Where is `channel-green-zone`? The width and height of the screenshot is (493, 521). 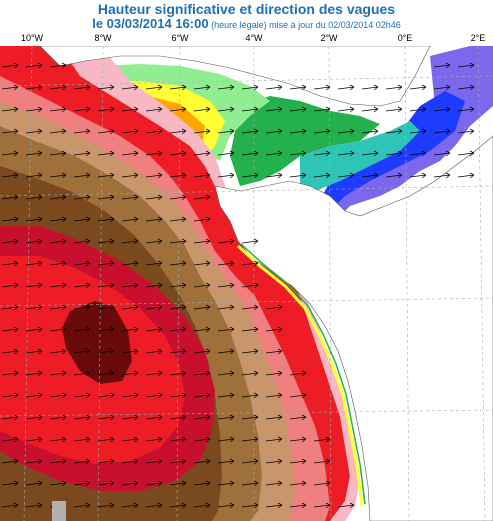 channel-green-zone is located at coordinates (305, 141).